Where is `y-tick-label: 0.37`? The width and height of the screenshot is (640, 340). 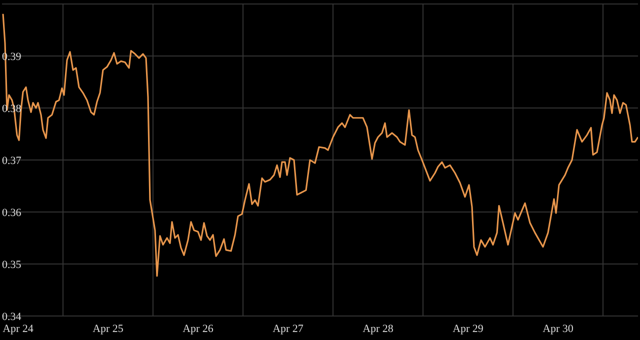
y-tick-label: 0.37 is located at coordinates (12, 160).